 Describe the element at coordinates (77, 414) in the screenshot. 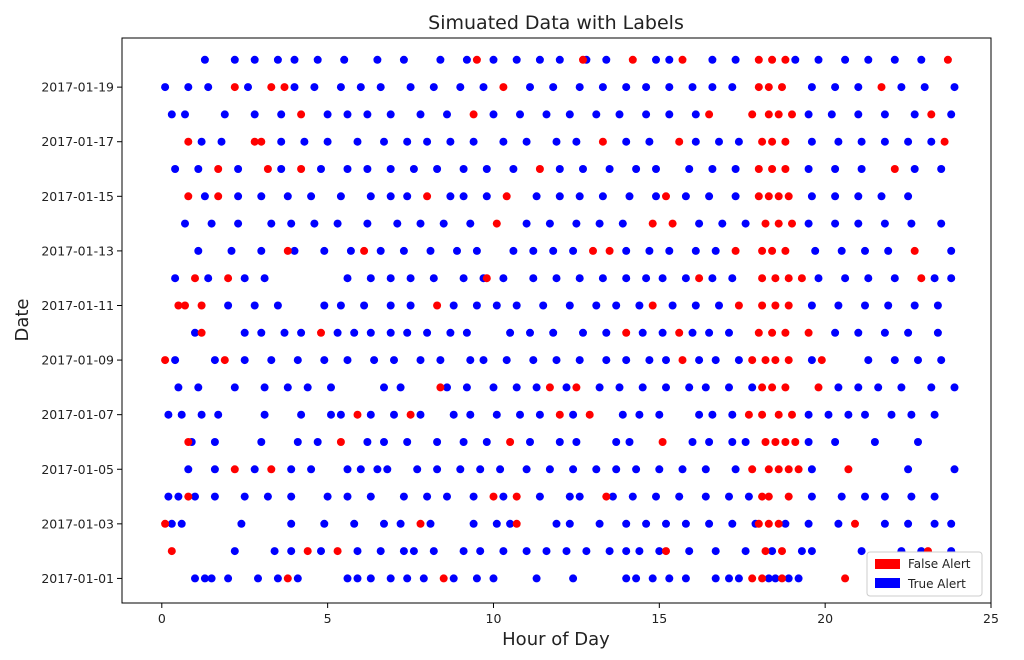

I see `y-tick-label: 2017-01-07` at that location.